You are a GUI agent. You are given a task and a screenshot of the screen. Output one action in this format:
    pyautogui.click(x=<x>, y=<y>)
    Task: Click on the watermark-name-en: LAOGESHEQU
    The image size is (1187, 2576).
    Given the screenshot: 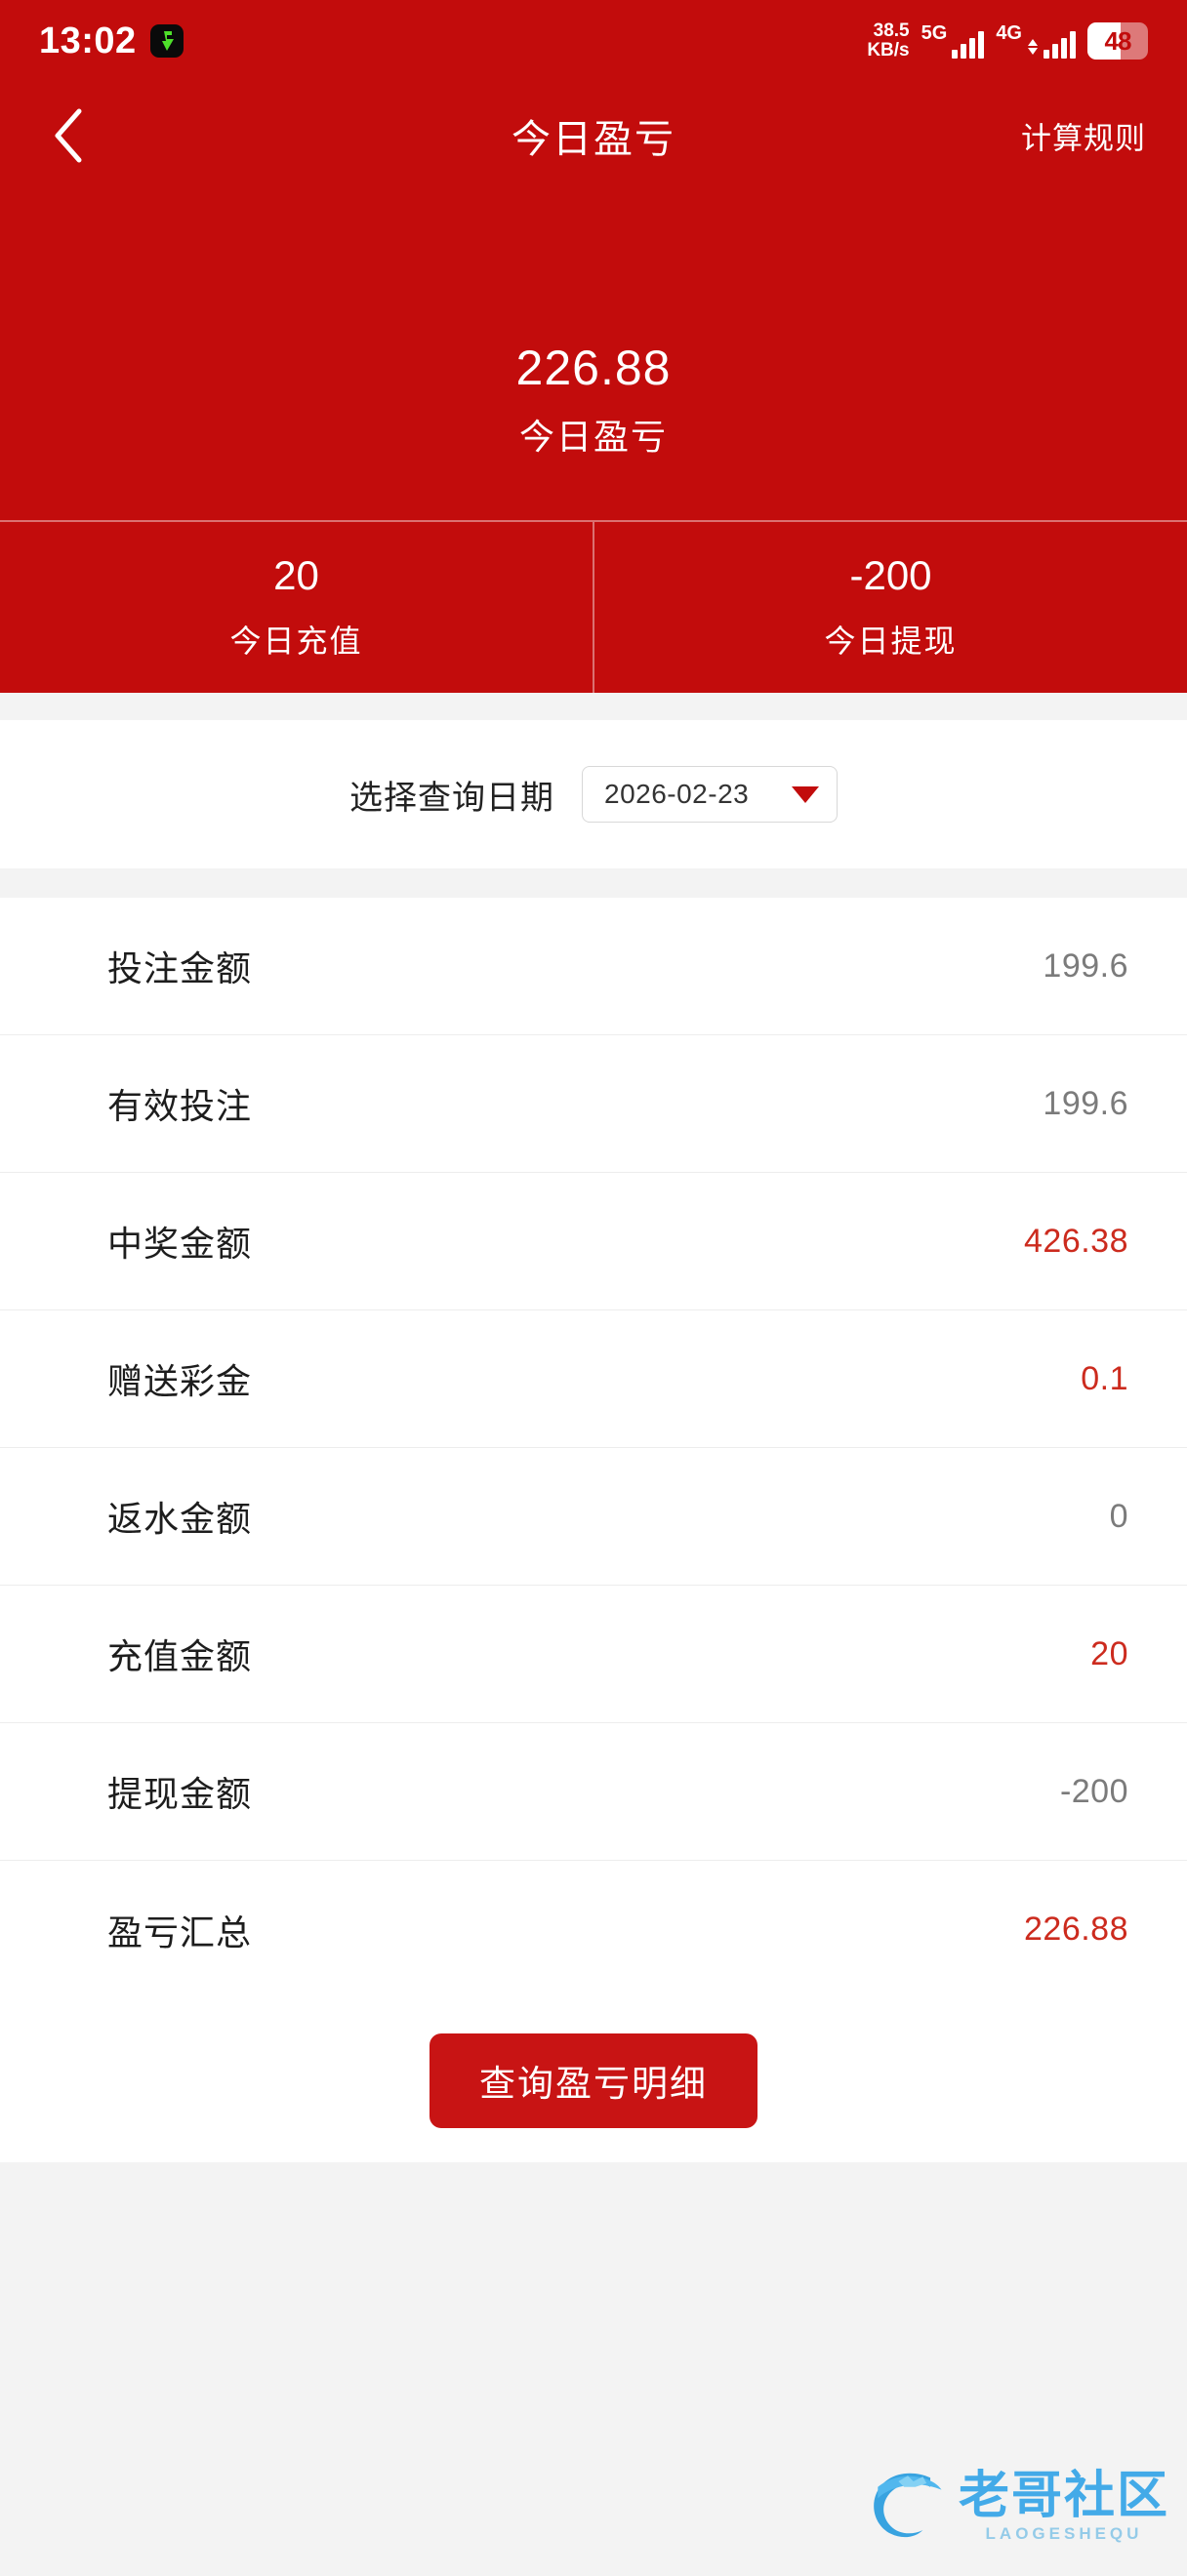 What is the action you would take?
    pyautogui.click(x=1064, y=2533)
    